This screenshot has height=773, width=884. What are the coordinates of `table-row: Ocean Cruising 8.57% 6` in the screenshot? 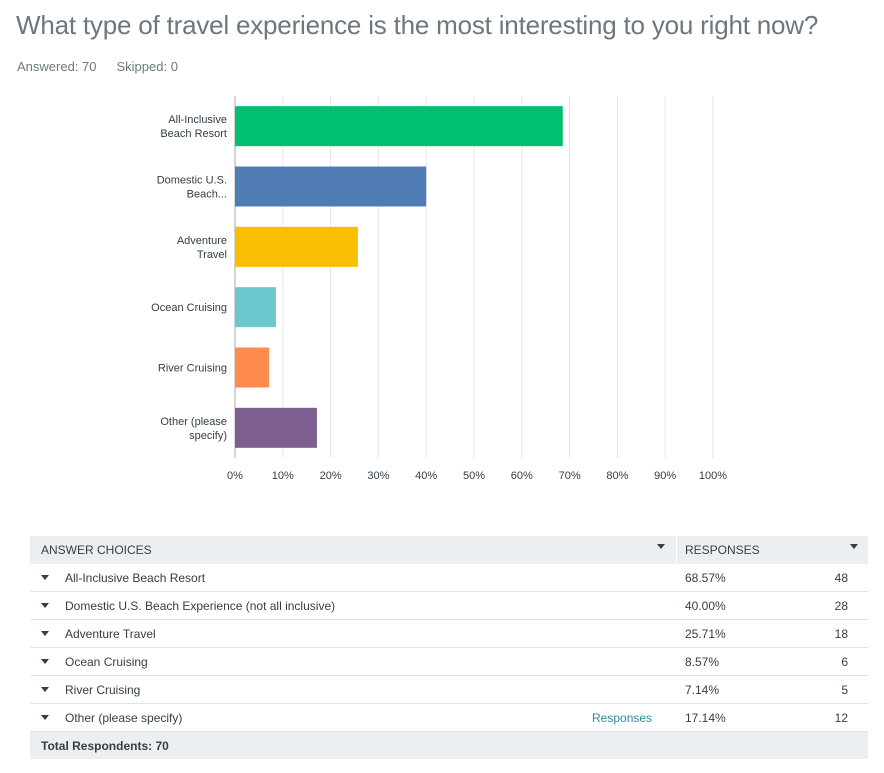 It's located at (449, 662).